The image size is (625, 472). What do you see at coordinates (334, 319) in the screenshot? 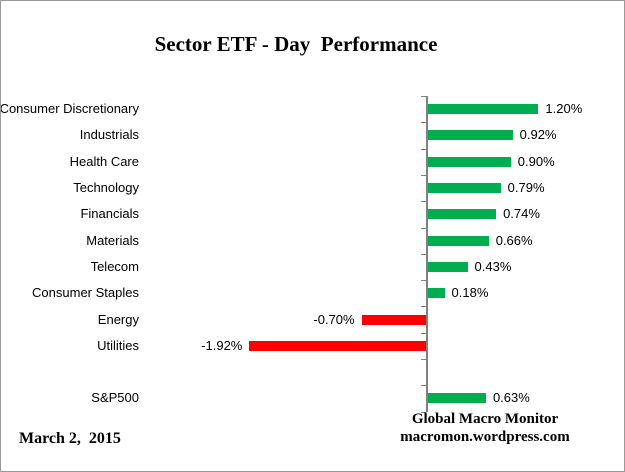
I see `value-label: -0.70%` at bounding box center [334, 319].